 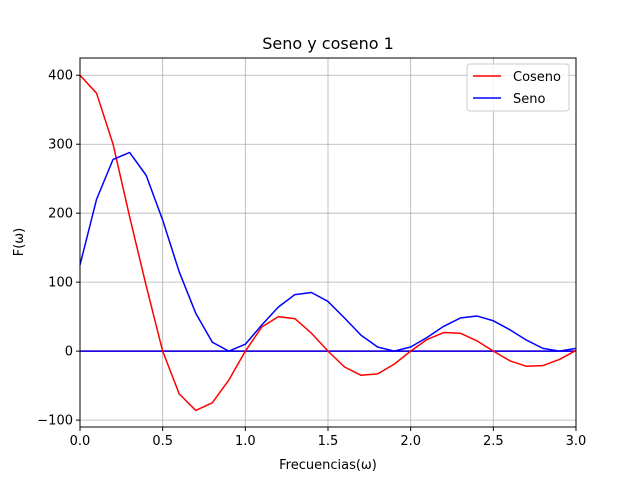 I want to click on x-tick-label: 1.5, so click(x=328, y=441).